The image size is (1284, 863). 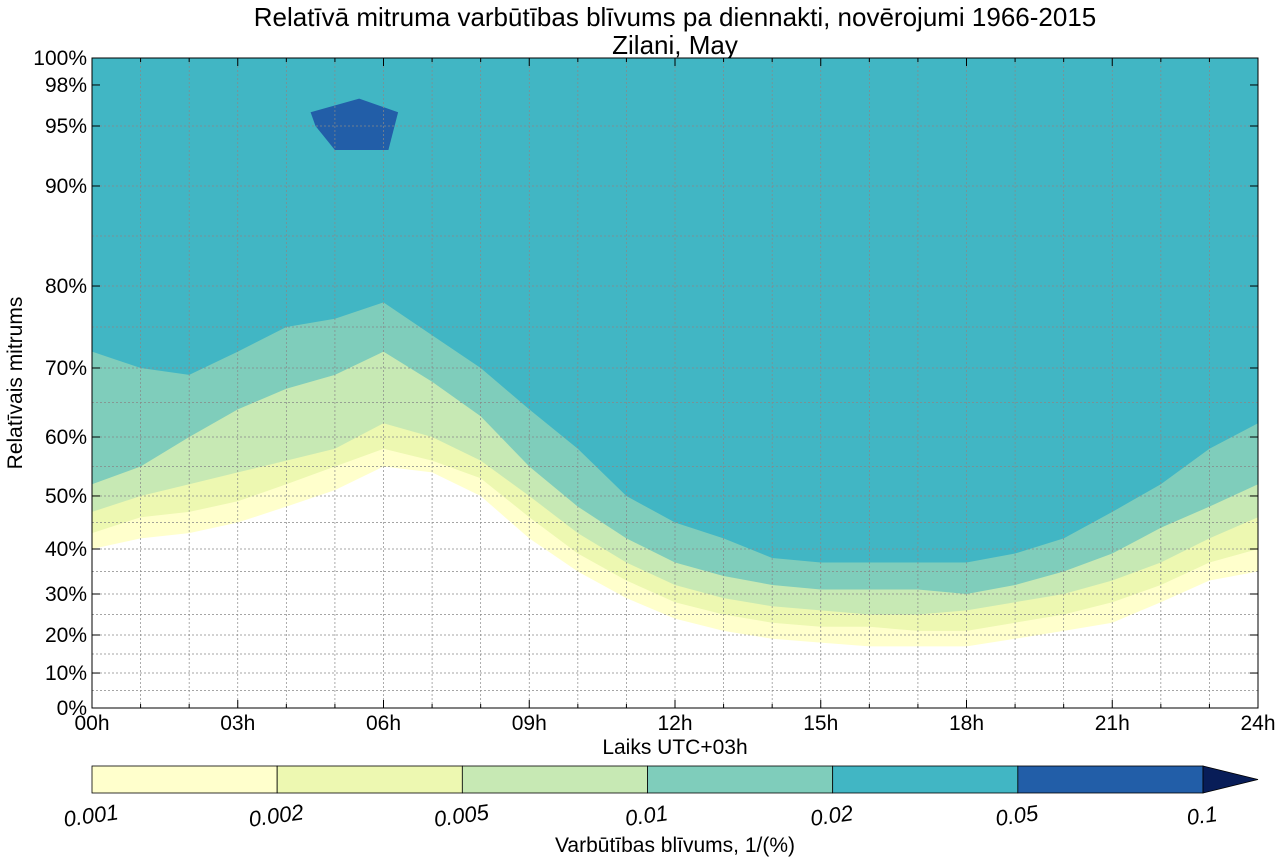 What do you see at coordinates (1112, 723) in the screenshot?
I see `x-tick-label: 21h` at bounding box center [1112, 723].